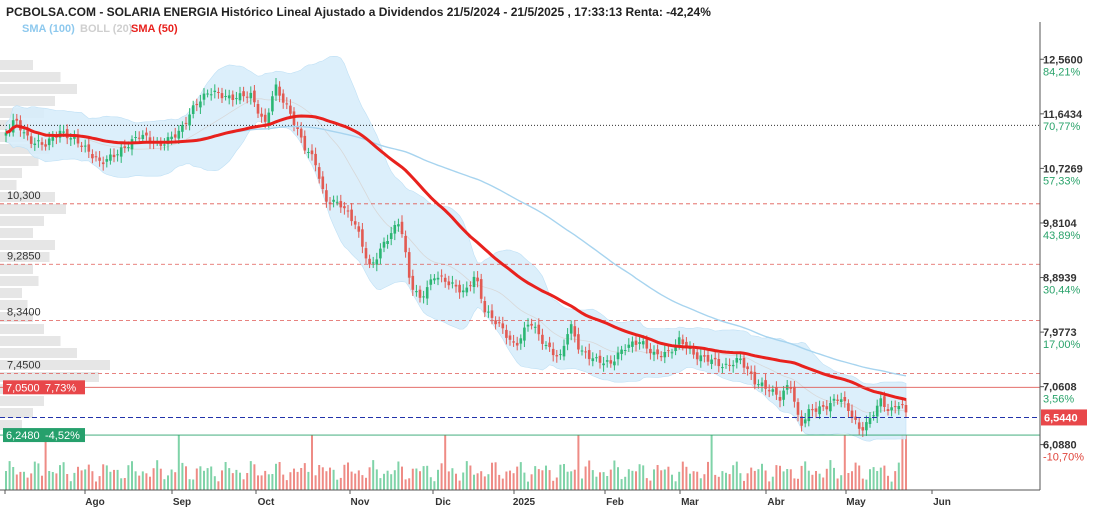  I want to click on y-tick-pct: 17,00%, so click(1062, 345).